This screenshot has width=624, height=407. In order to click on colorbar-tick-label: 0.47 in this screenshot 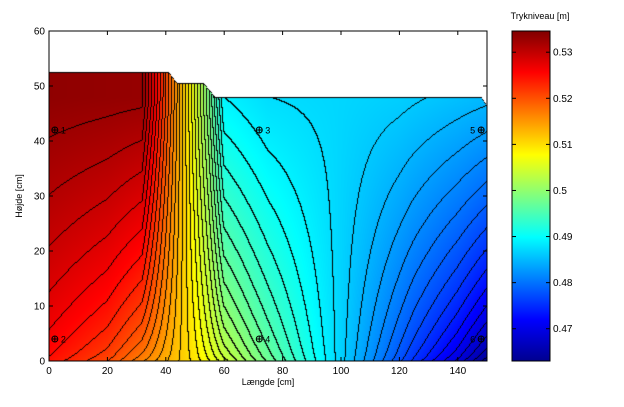, I will do `click(563, 329)`.